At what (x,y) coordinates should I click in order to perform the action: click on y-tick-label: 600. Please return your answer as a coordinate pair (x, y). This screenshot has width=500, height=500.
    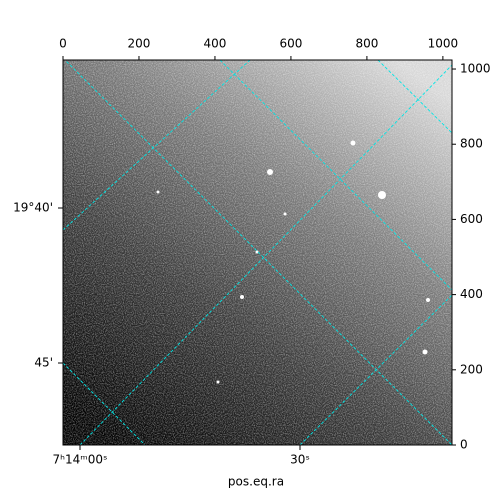
    Looking at the image, I should click on (471, 219).